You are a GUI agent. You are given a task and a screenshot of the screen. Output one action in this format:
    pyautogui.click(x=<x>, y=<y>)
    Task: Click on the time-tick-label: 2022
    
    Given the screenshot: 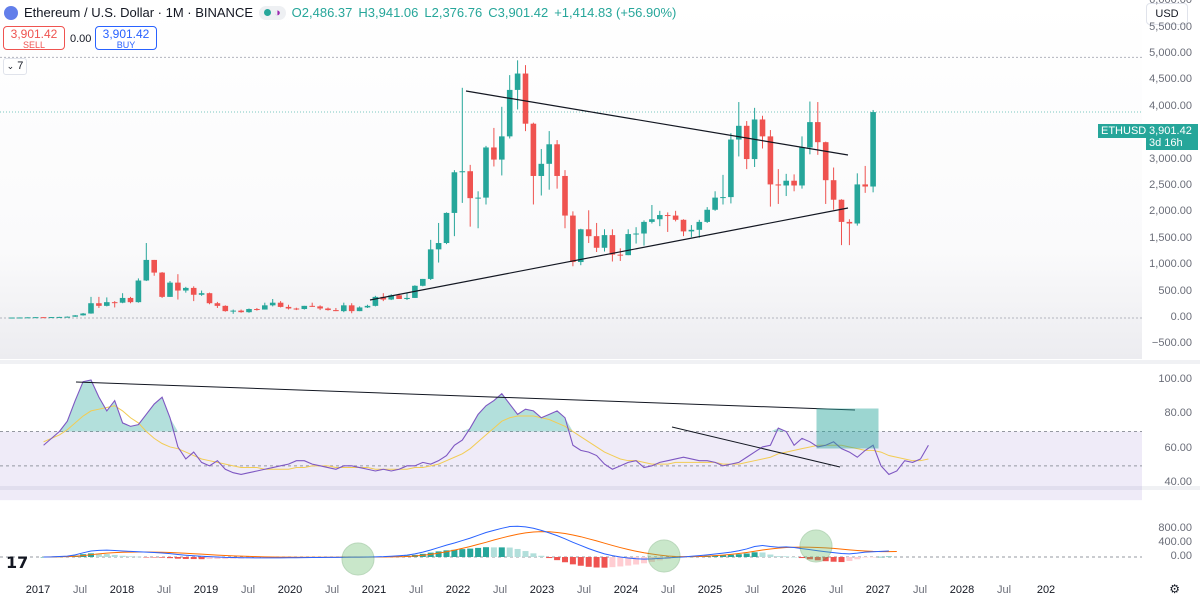 What is the action you would take?
    pyautogui.click(x=458, y=590)
    